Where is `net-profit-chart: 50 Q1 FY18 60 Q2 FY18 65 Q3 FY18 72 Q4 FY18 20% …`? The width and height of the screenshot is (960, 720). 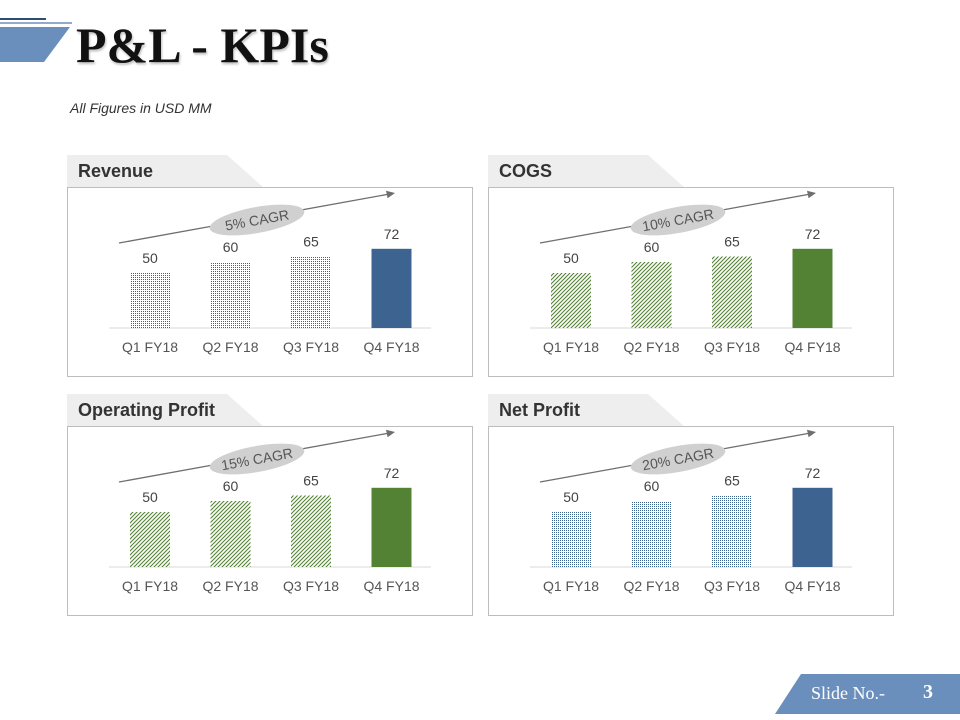
net-profit-chart: 50 Q1 FY18 60 Q2 FY18 65 Q3 FY18 72 Q4 FY18 20% … is located at coordinates (691, 511).